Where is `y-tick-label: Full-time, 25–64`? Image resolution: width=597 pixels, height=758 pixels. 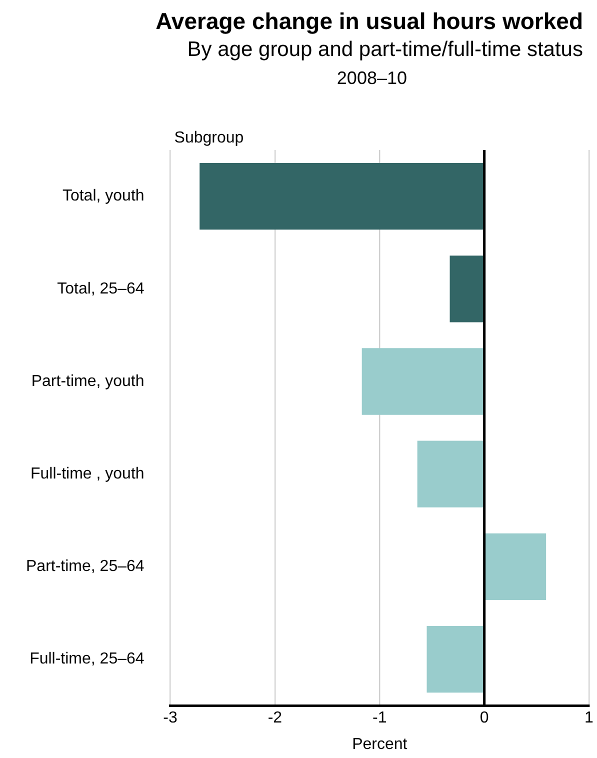
y-tick-label: Full-time, 25–64 is located at coordinates (87, 659).